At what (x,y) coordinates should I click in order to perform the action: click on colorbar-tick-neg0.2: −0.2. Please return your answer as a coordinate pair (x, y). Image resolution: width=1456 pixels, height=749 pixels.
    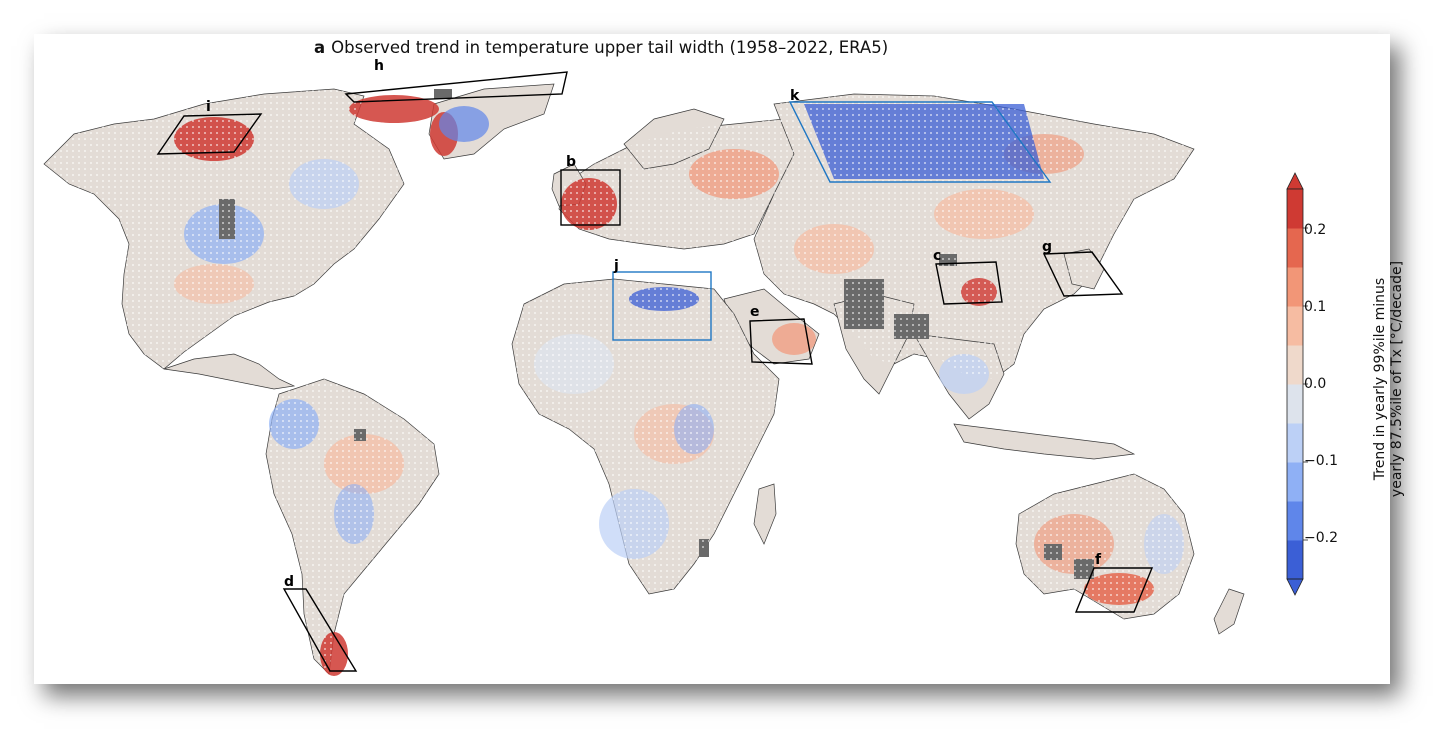
    Looking at the image, I should click on (1321, 538).